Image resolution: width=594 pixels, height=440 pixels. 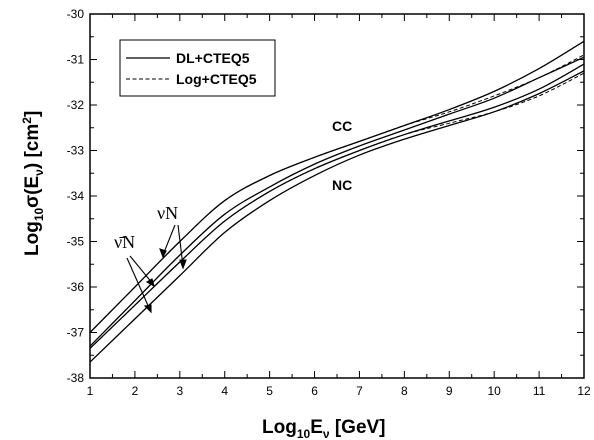 I want to click on x-tick-label: 9, so click(x=449, y=391).